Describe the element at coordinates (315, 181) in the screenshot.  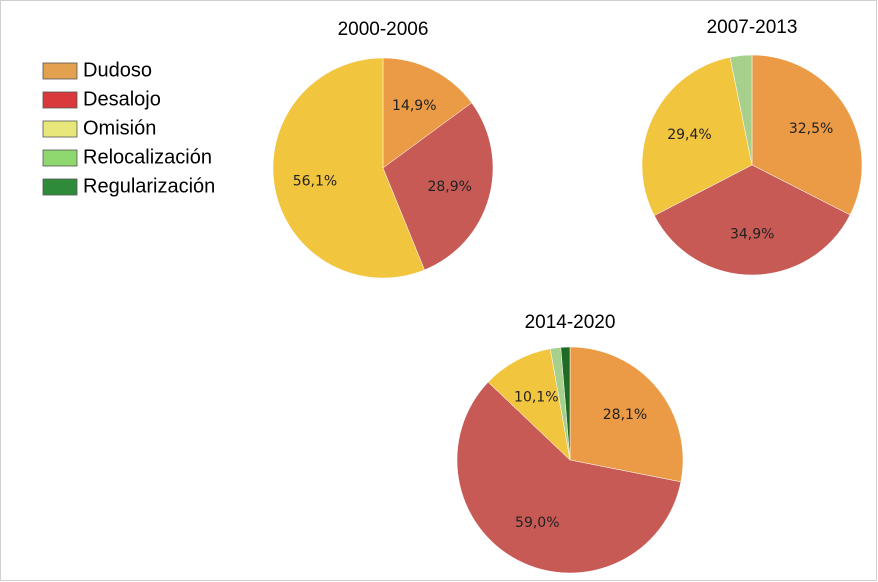
I see `slice-label: 56,1%` at that location.